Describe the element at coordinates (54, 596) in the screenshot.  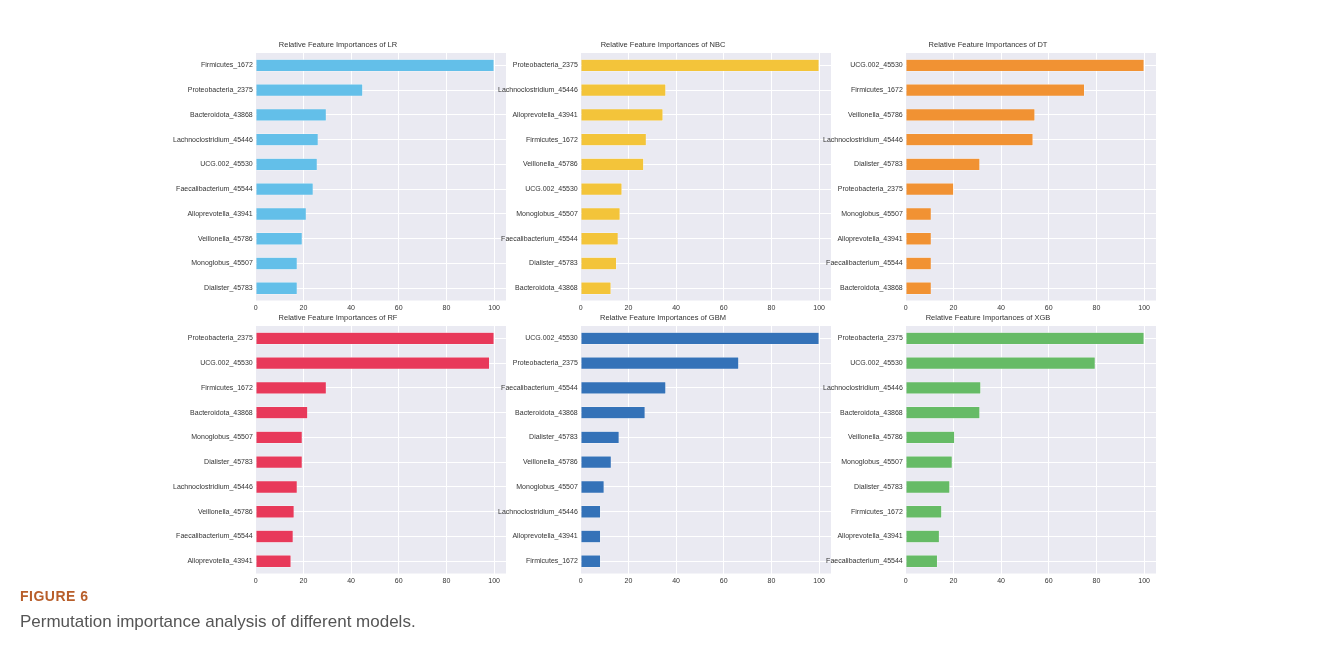
I see `caption: FIGURE 6` at that location.